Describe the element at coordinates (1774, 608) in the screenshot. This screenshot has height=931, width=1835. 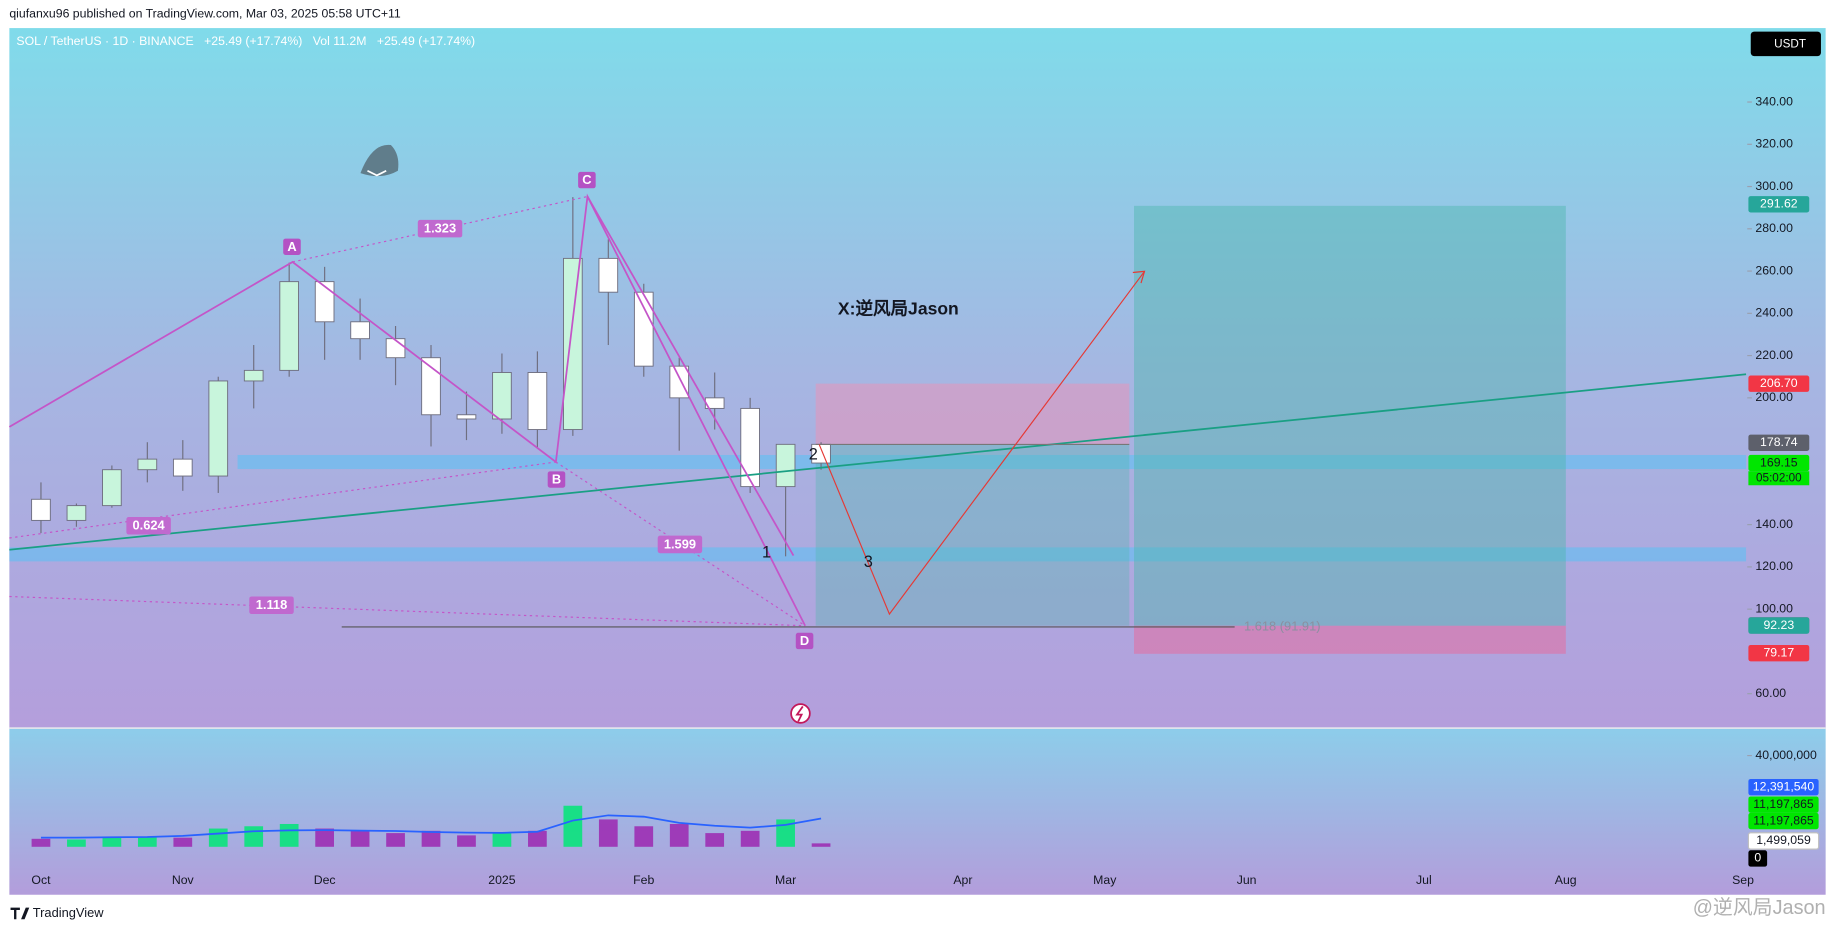
I see `y-tick-label: 100.00` at that location.